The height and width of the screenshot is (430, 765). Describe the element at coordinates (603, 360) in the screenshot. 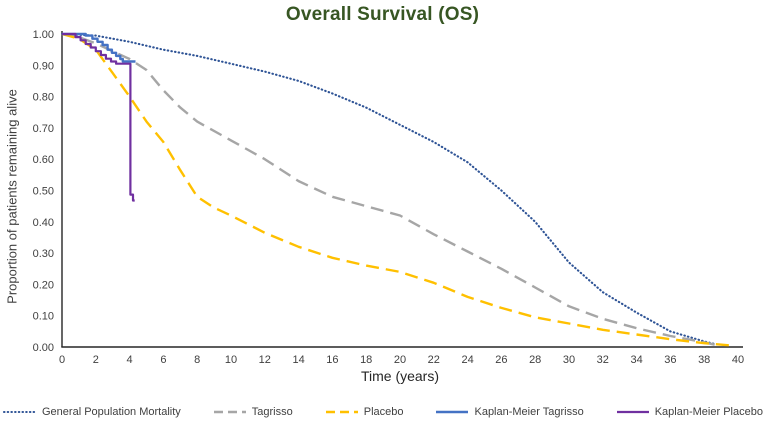

I see `x-tick-label: 32` at that location.